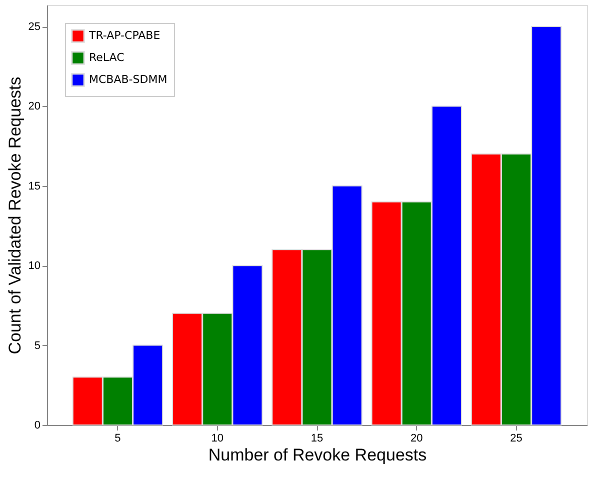 The image size is (601, 479). What do you see at coordinates (124, 35) in the screenshot?
I see `legend-label: TR-AP-CPABE` at bounding box center [124, 35].